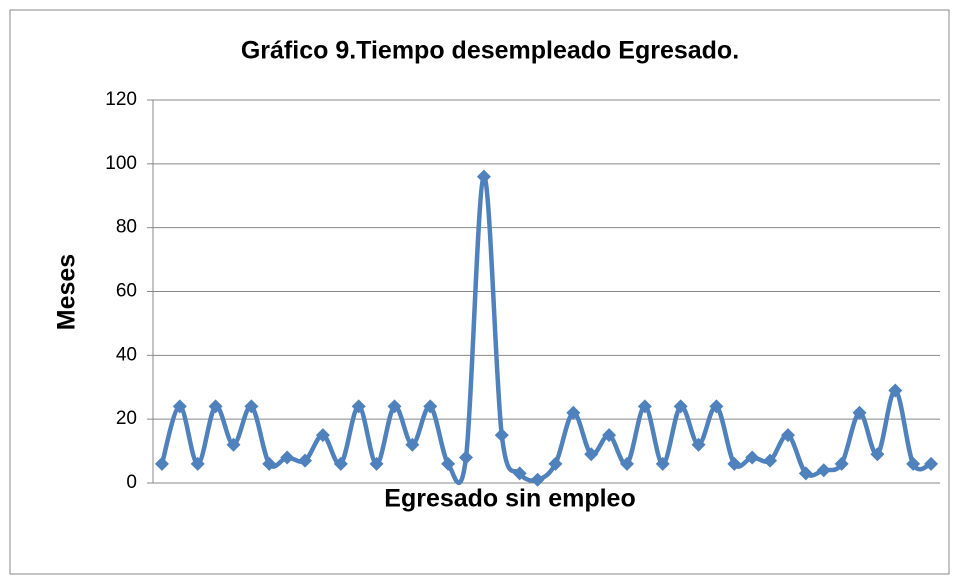  What do you see at coordinates (121, 163) in the screenshot?
I see `y-tick-label: 100` at bounding box center [121, 163].